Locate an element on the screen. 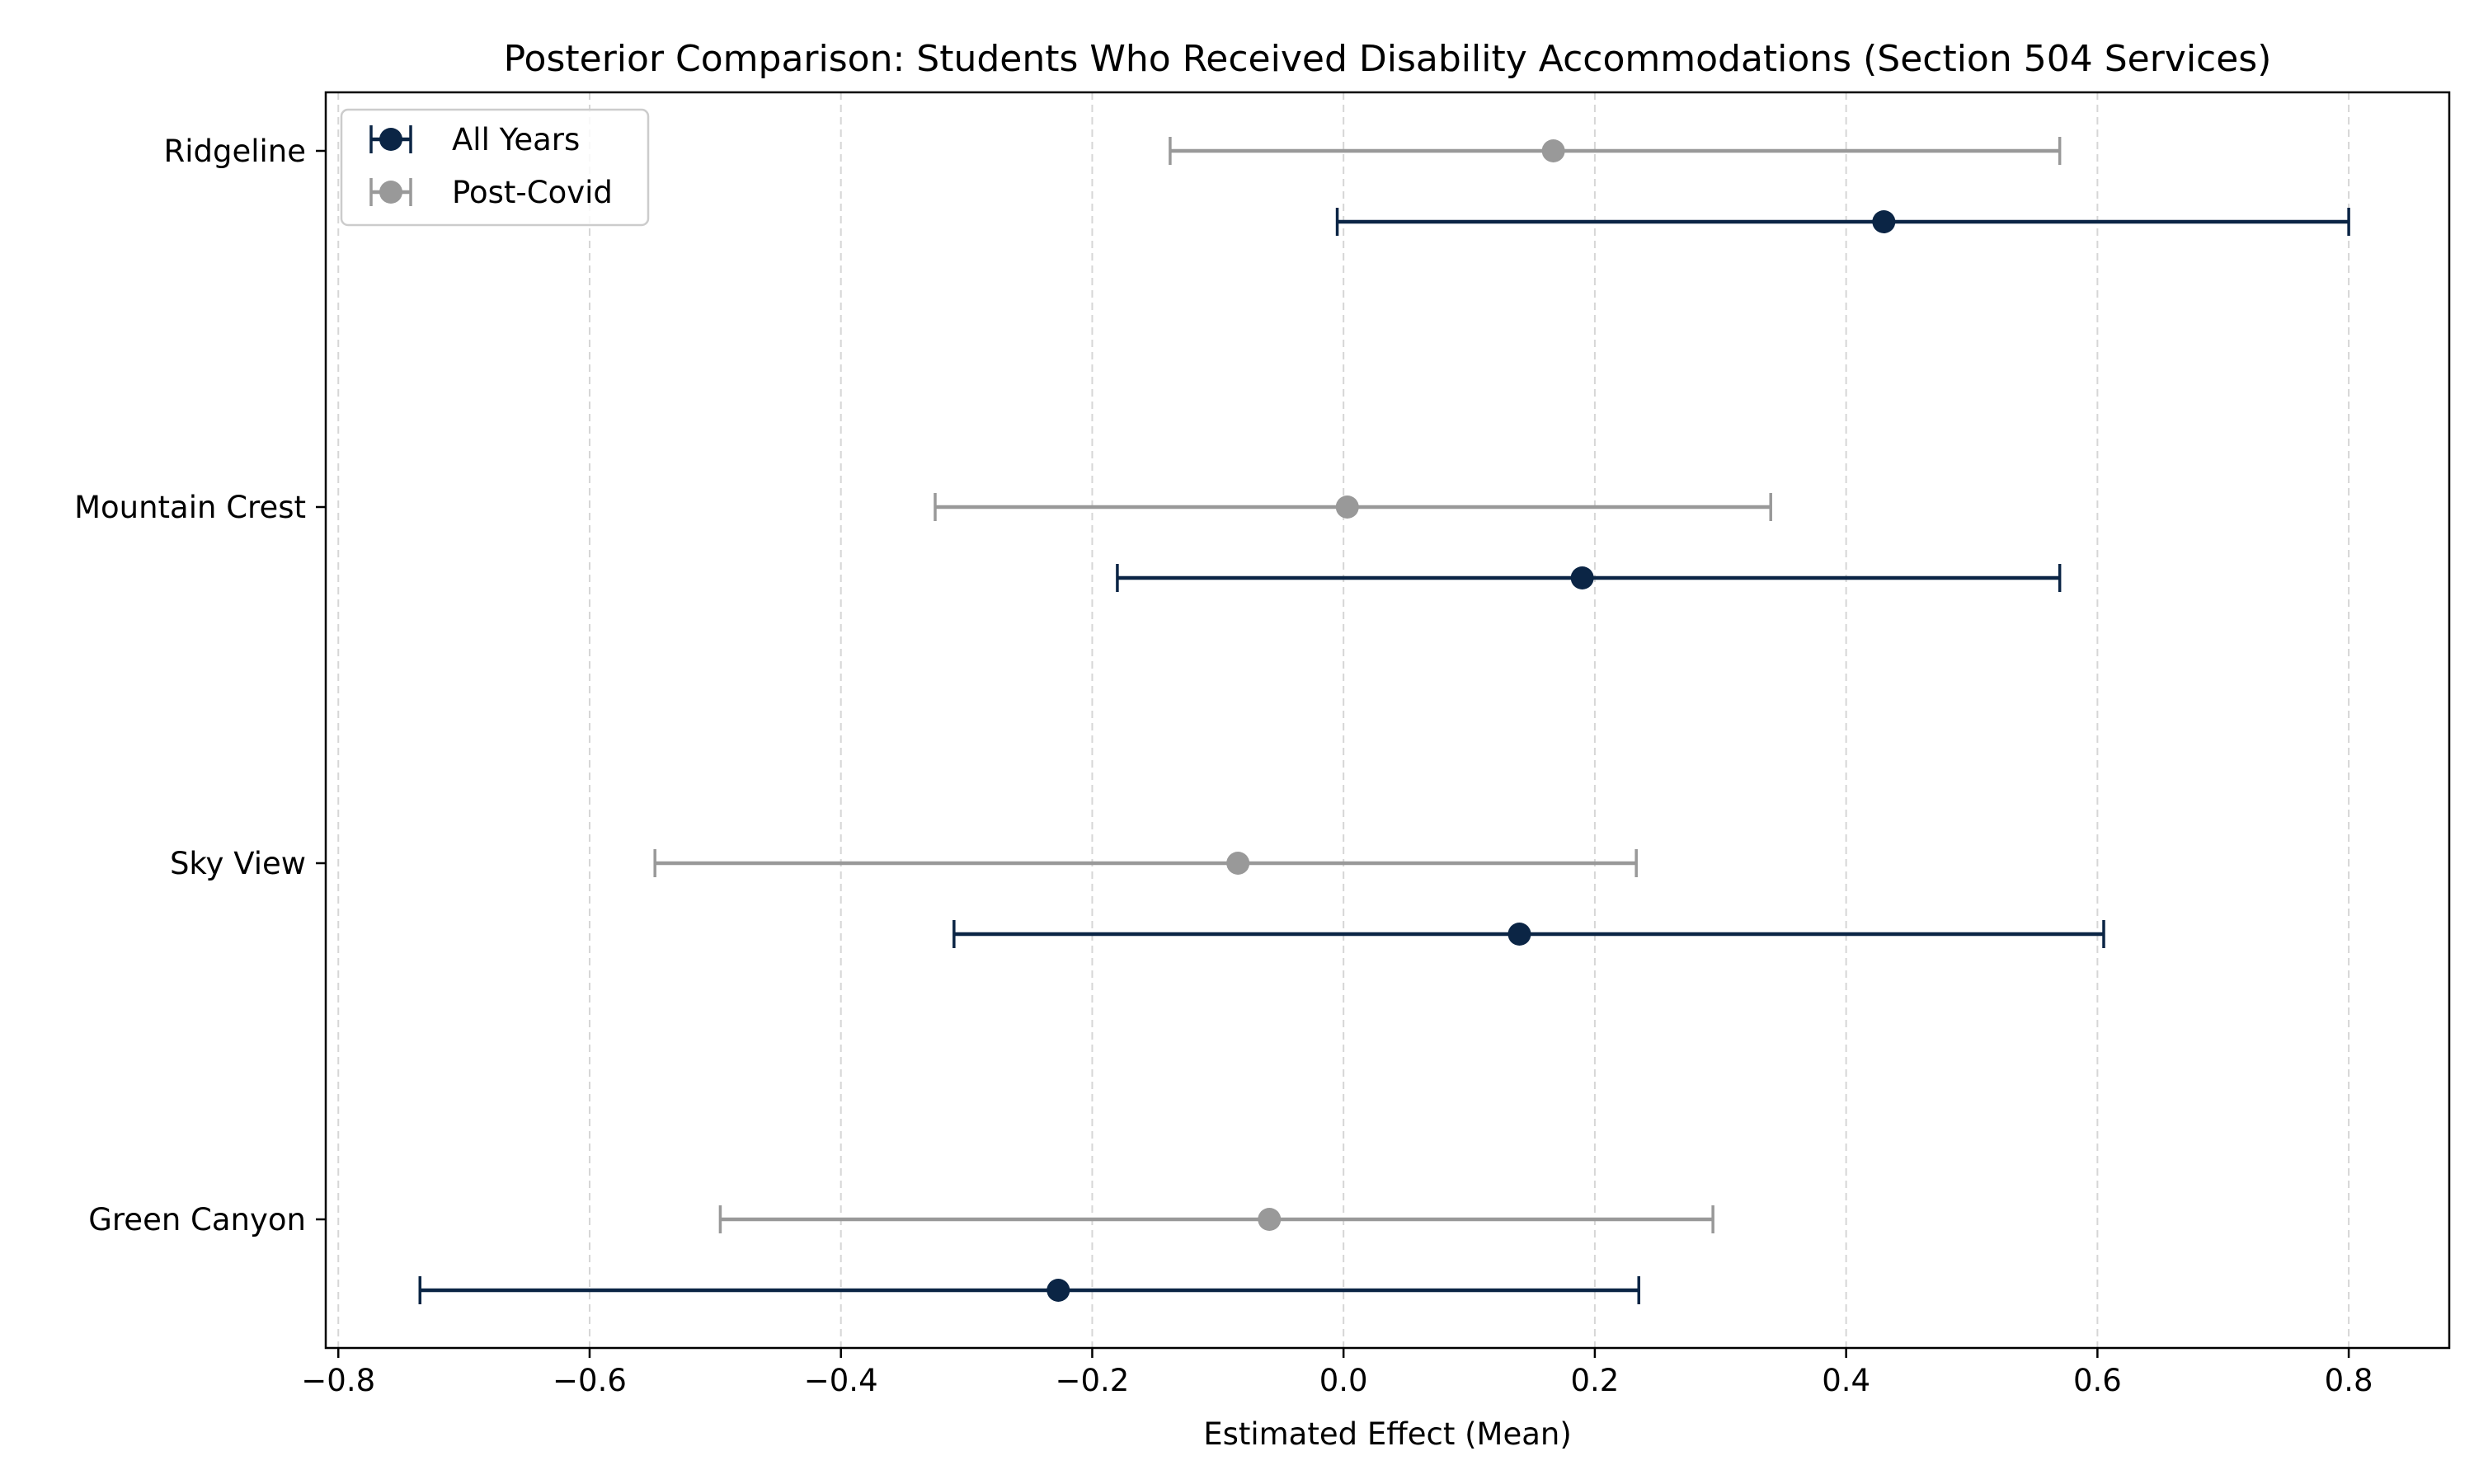 The width and height of the screenshot is (2474, 1484). legend: All Years Post-Covid is located at coordinates (495, 167).